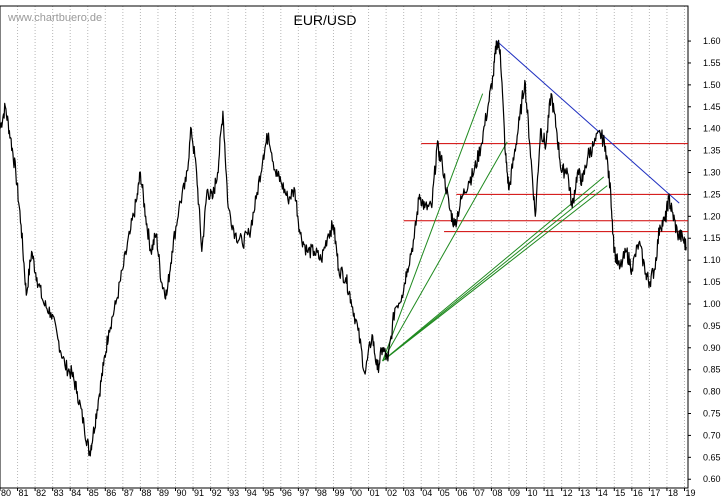 The height and width of the screenshot is (500, 723). What do you see at coordinates (712, 457) in the screenshot?
I see `y-tick-label: 0.65` at bounding box center [712, 457].